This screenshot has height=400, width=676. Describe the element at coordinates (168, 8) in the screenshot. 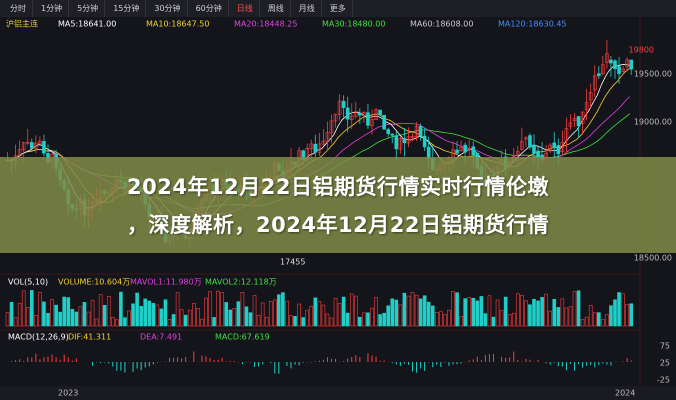

I see `tab: 30分钟` at that location.